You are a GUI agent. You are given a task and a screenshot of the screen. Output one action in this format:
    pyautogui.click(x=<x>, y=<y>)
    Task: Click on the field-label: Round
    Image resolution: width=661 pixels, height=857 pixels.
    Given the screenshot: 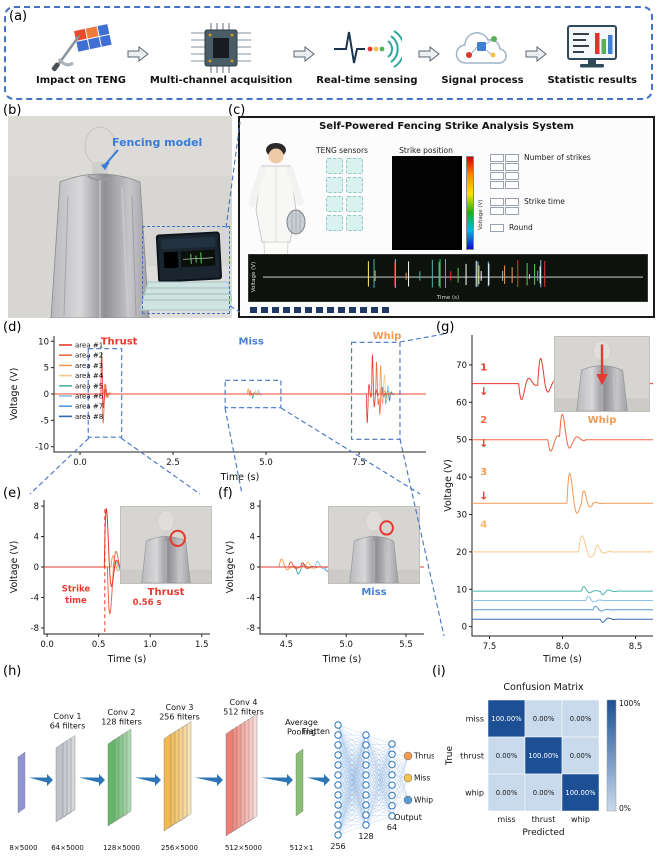 What is the action you would take?
    pyautogui.click(x=521, y=227)
    